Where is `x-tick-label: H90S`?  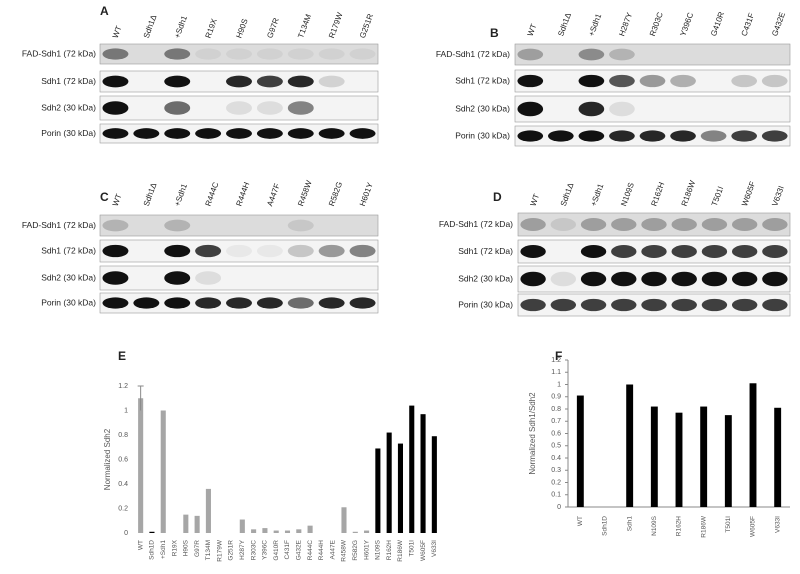 x-tick-label: H90S is located at coordinates (186, 547).